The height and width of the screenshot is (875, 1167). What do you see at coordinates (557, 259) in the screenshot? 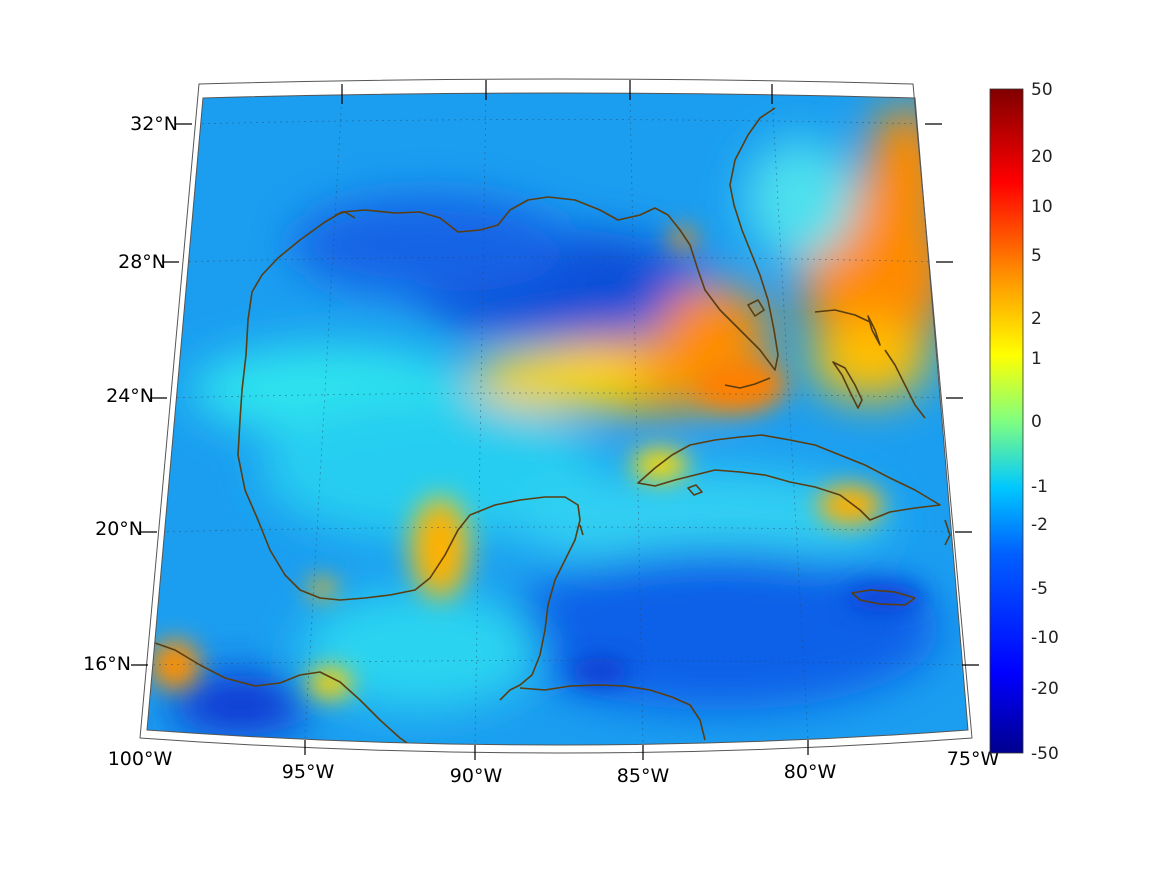
I see `parallel-28n` at bounding box center [557, 259].